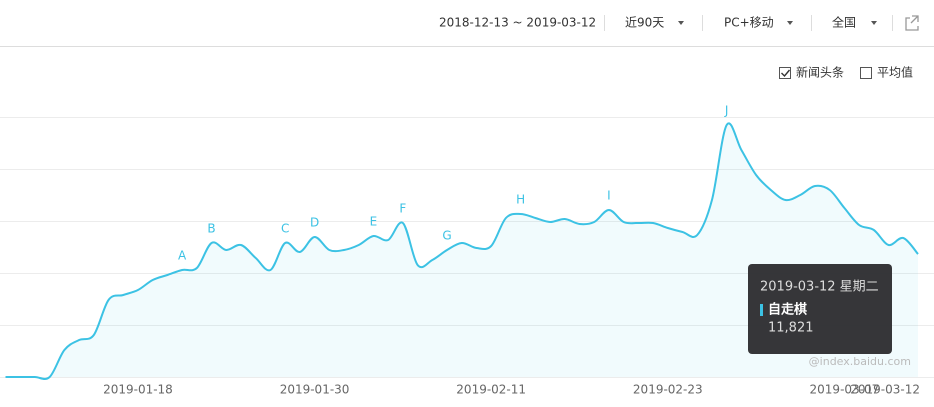 The height and width of the screenshot is (407, 934). Describe the element at coordinates (844, 22) in the screenshot. I see `region-select: 全国` at that location.